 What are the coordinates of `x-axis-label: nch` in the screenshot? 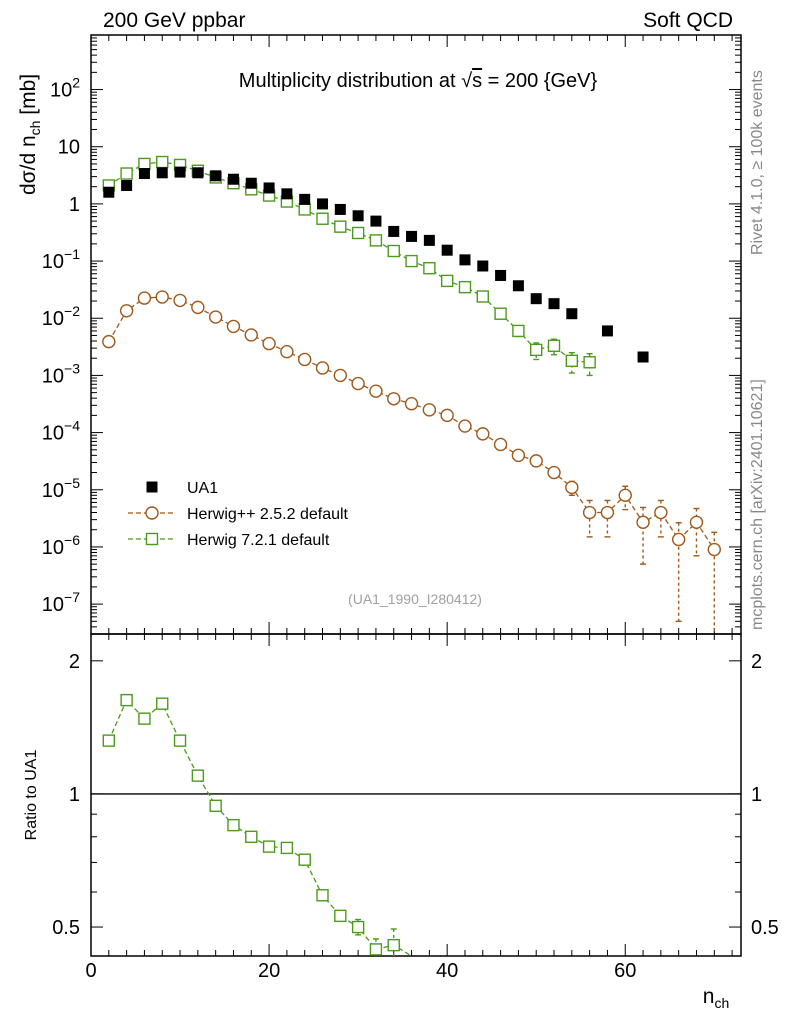 It's located at (716, 998).